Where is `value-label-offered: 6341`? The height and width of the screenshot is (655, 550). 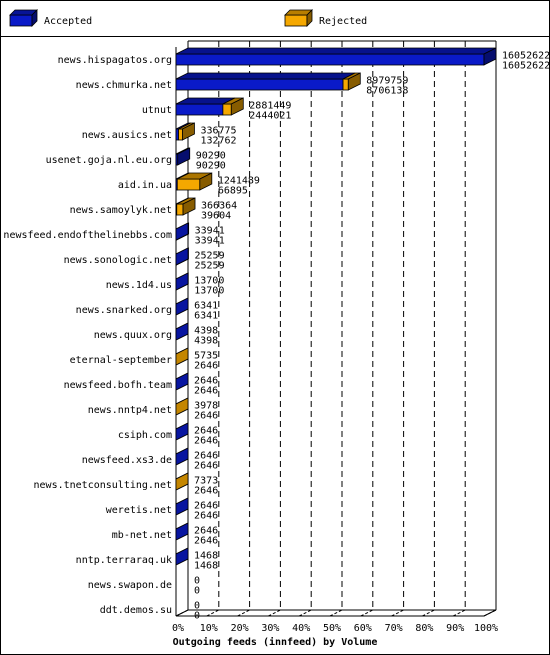 value-label-offered: 6341 is located at coordinates (206, 306).